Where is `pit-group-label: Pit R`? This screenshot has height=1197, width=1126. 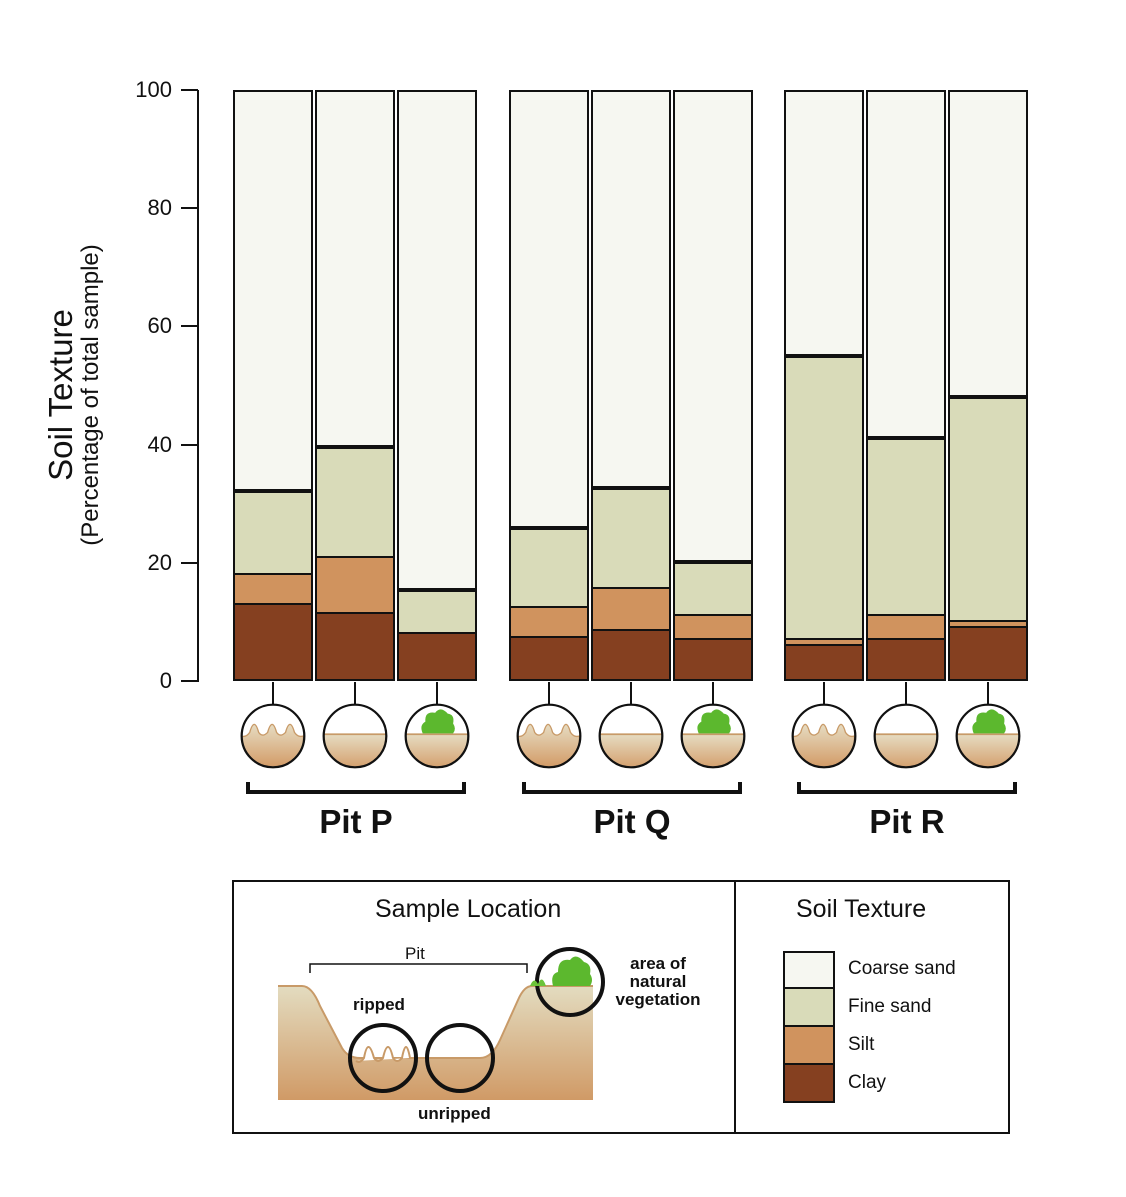 pit-group-label: Pit R is located at coordinates (907, 821).